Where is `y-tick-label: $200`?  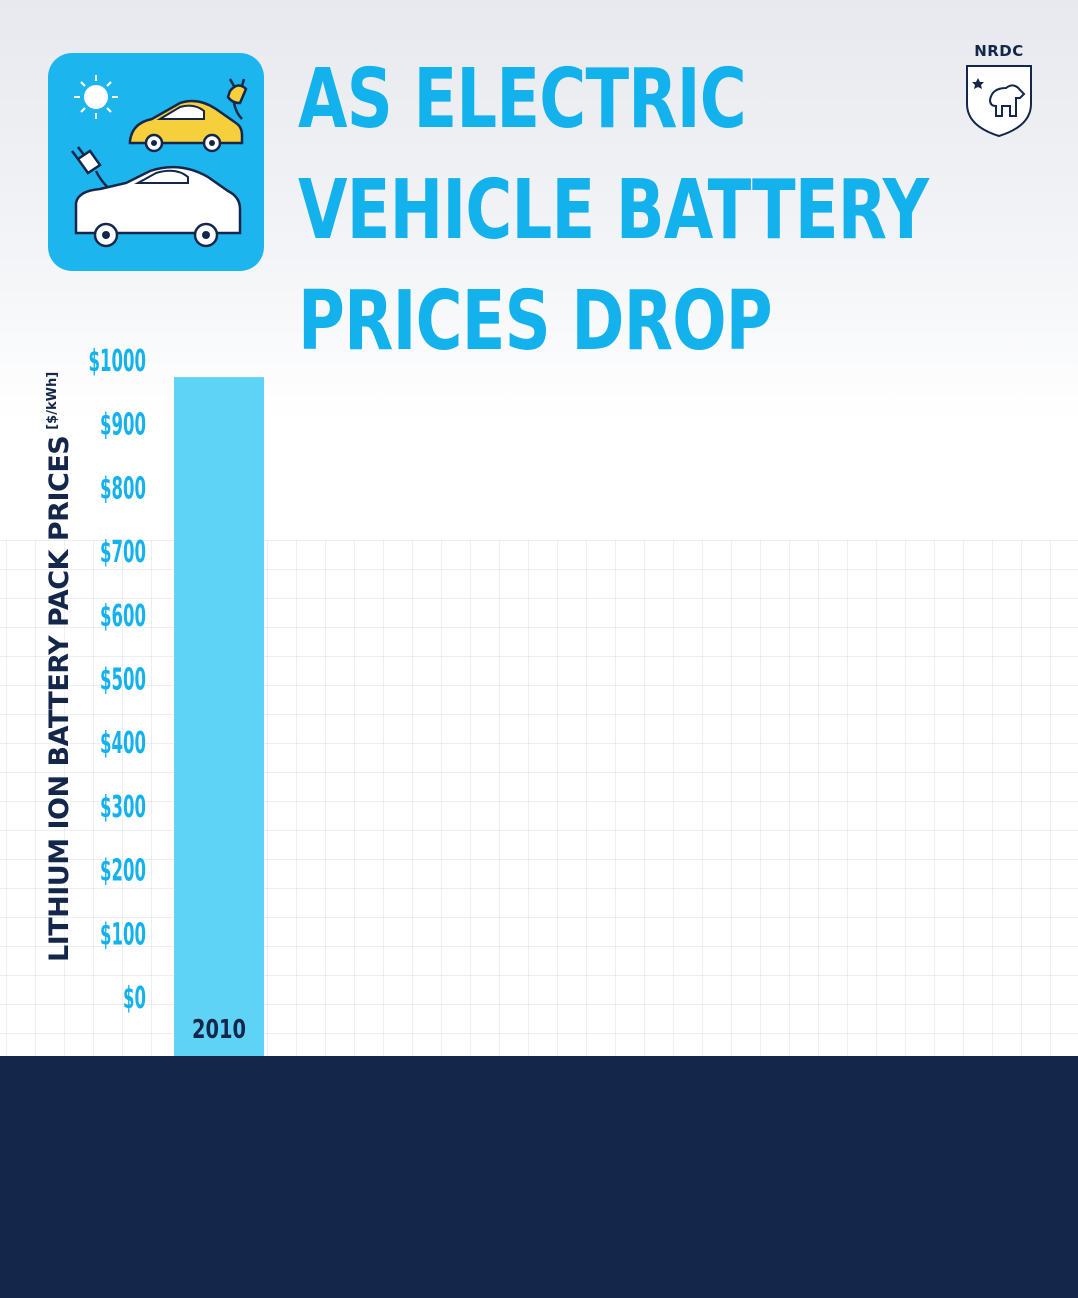
y-tick-label: $200 is located at coordinates (123, 871).